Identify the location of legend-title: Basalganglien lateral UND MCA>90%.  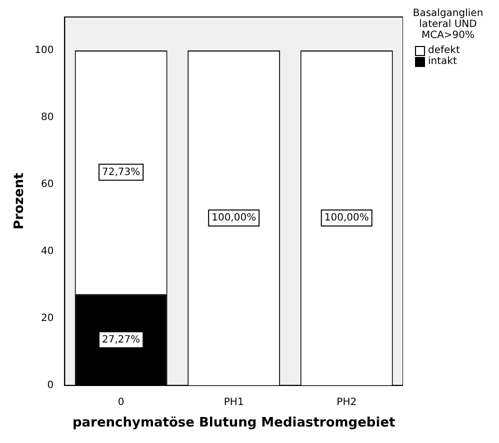
(448, 24).